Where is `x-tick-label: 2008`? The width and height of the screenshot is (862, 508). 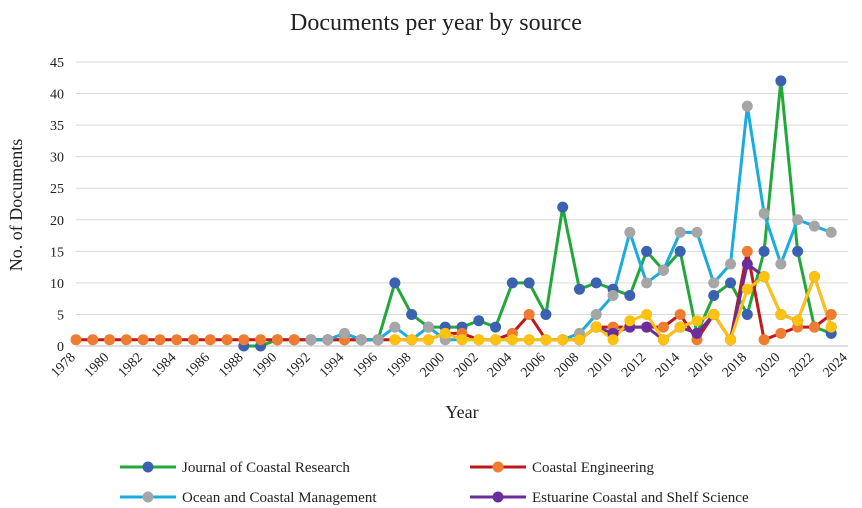
x-tick-label: 2008 is located at coordinates (567, 365).